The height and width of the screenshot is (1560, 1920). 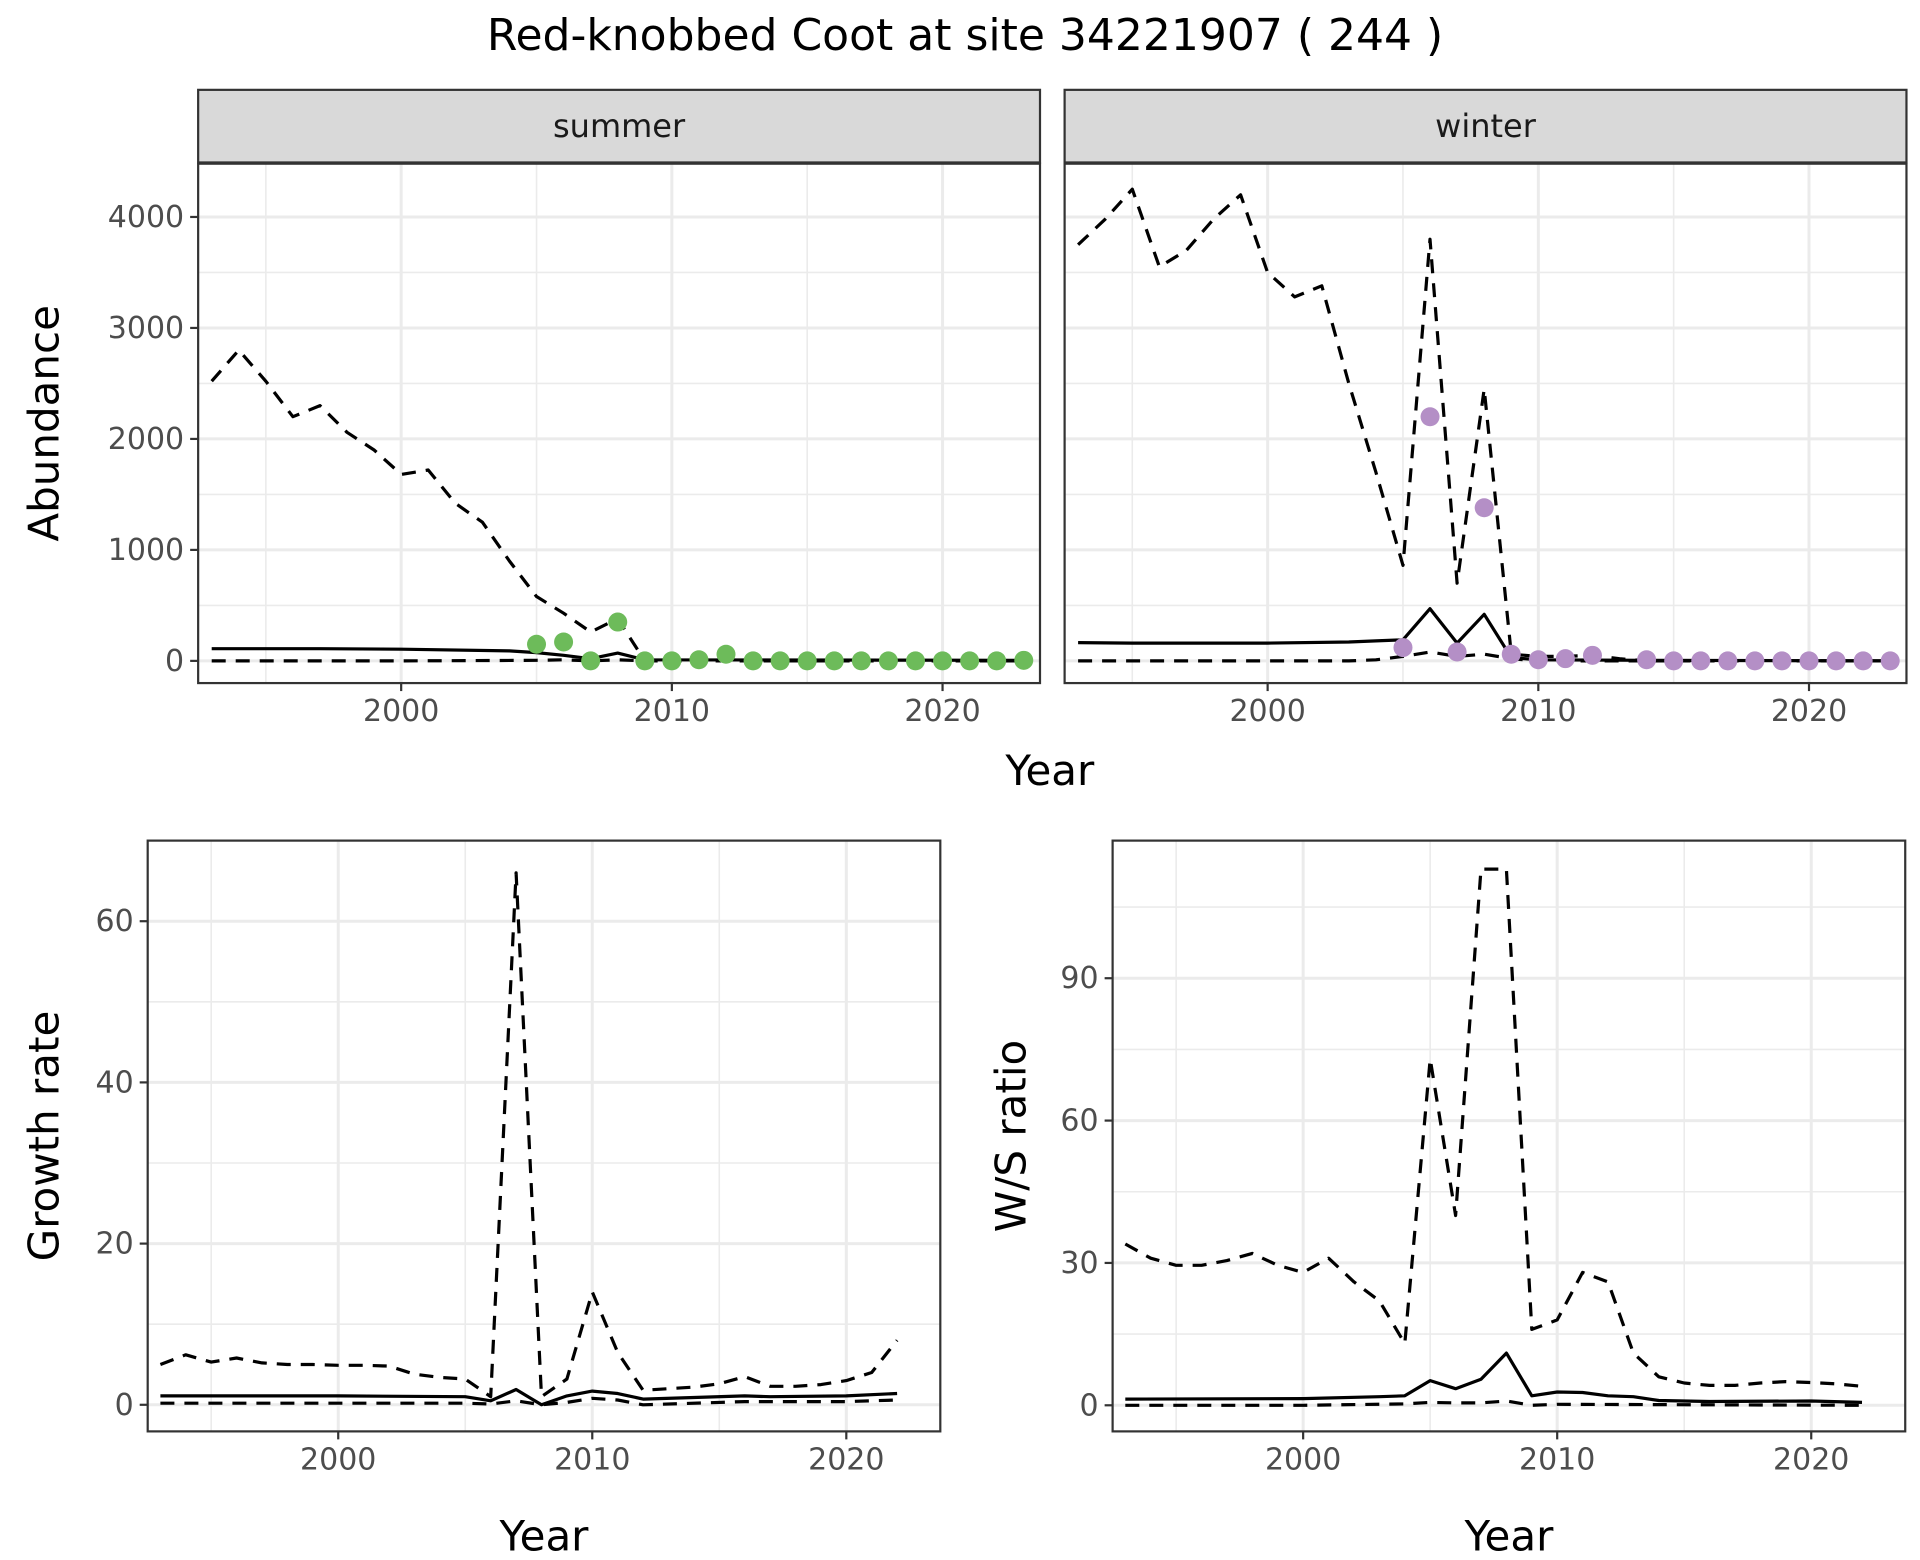 What do you see at coordinates (146, 217) in the screenshot?
I see `y-tick-label: 4000` at bounding box center [146, 217].